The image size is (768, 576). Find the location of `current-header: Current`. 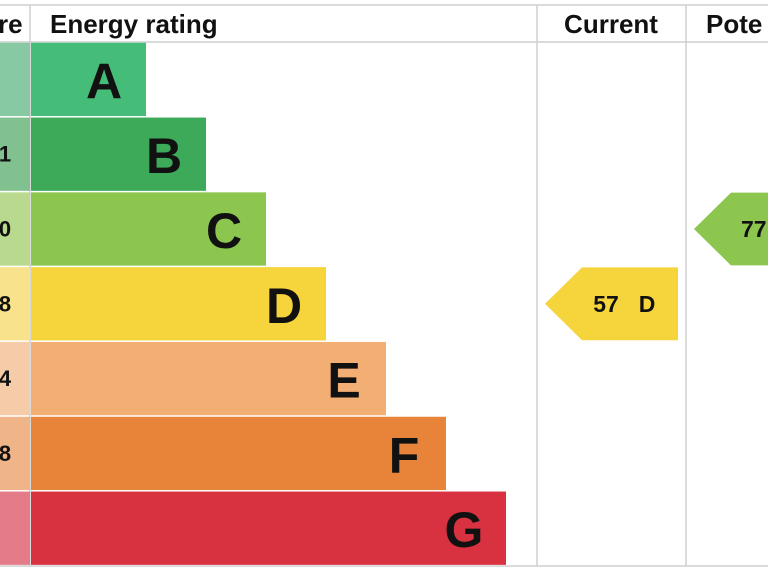

current-header: Current is located at coordinates (611, 24).